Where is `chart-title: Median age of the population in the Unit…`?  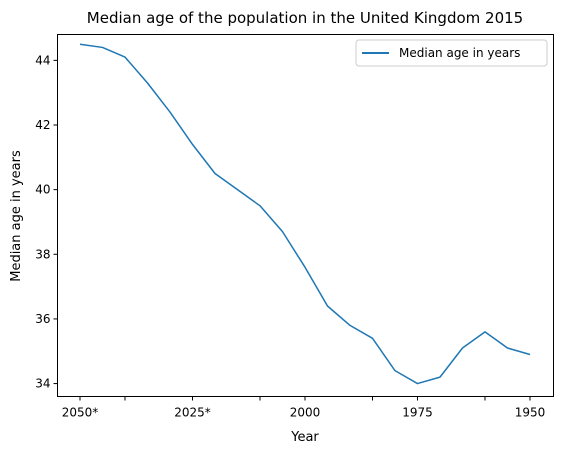 chart-title: Median age of the population in the Unit… is located at coordinates (305, 18).